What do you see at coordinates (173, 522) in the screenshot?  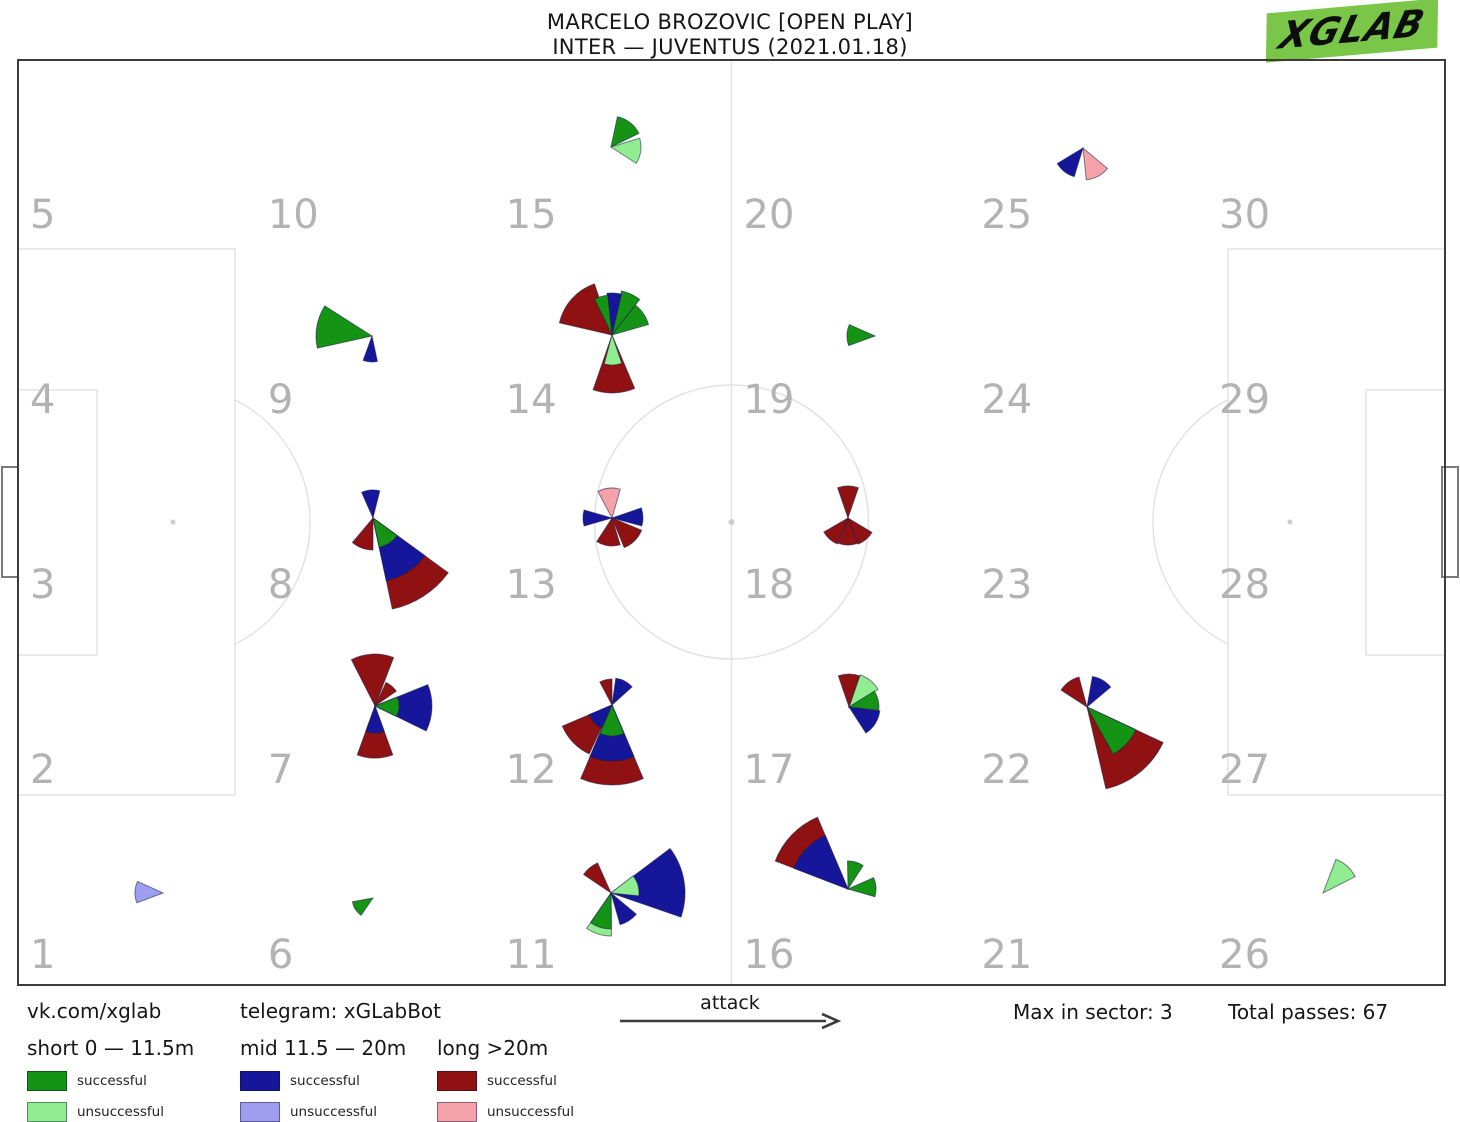 I see `left-penalty-spot` at bounding box center [173, 522].